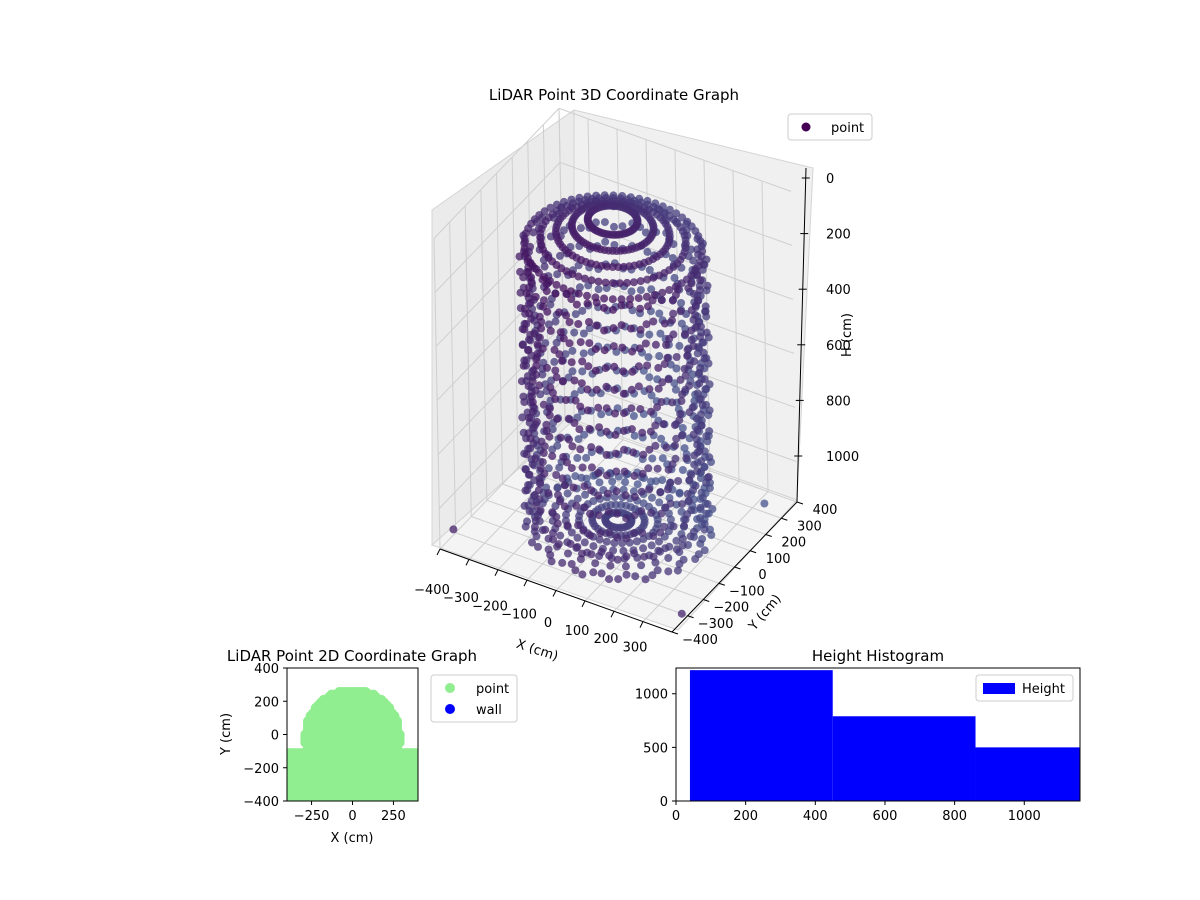  What do you see at coordinates (676, 816) in the screenshot?
I see `x-tick-label-hist-0: 0` at bounding box center [676, 816].